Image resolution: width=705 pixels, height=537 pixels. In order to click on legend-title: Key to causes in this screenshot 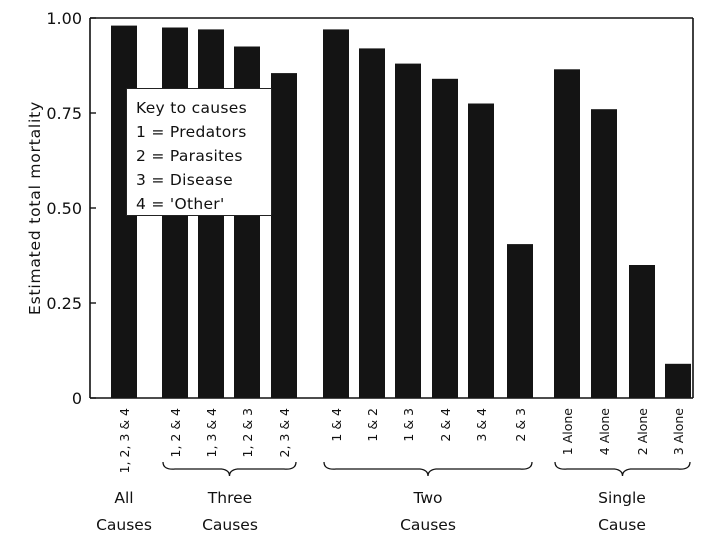, I will do `click(191, 108)`.